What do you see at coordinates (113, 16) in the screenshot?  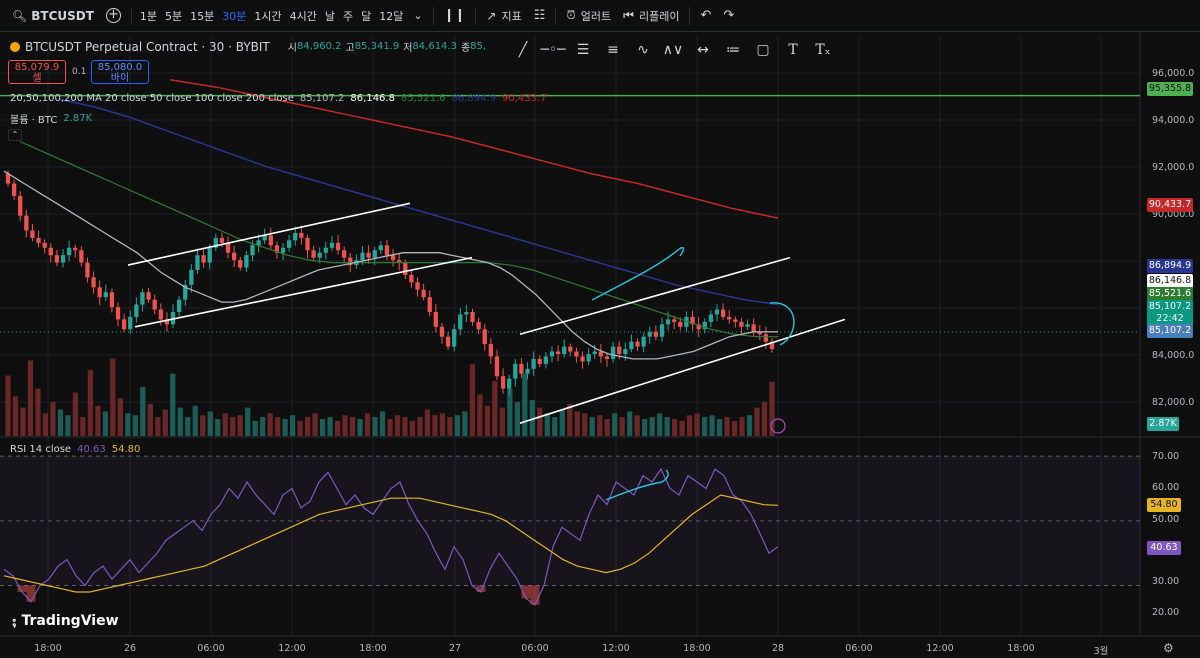 I see `compare-button: +` at bounding box center [113, 16].